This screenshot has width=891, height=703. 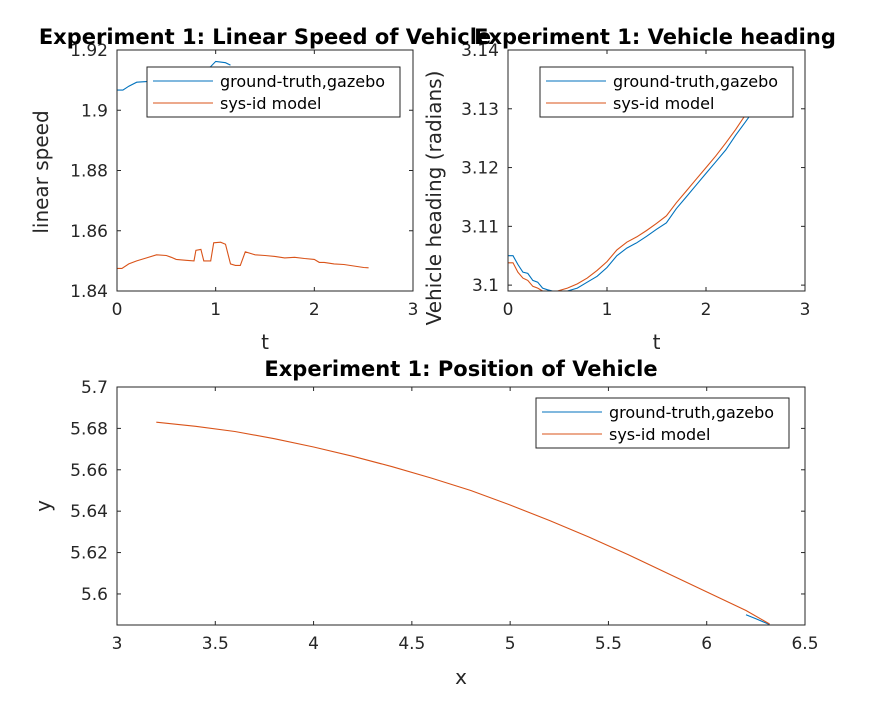 What do you see at coordinates (655, 37) in the screenshot?
I see `chart-title: Experiment 1: Vehicle heading` at bounding box center [655, 37].